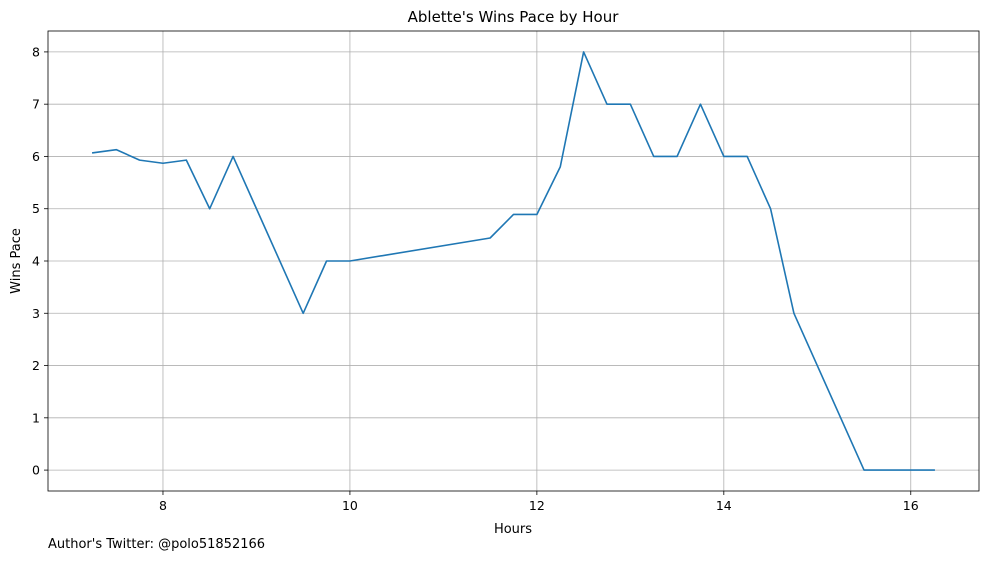 Image resolution: width=988 pixels, height=562 pixels. I want to click on author-credit: Author's Twitter: @polo51852166, so click(157, 544).